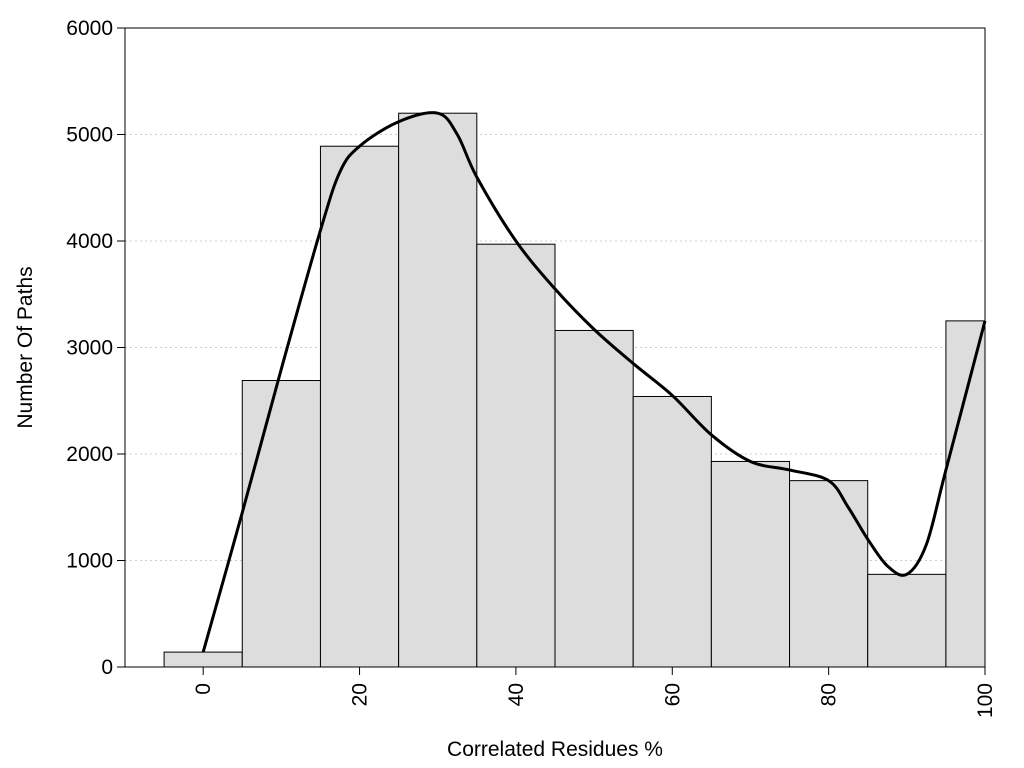  What do you see at coordinates (107, 667) in the screenshot?
I see `y-tick-label: 0` at bounding box center [107, 667].